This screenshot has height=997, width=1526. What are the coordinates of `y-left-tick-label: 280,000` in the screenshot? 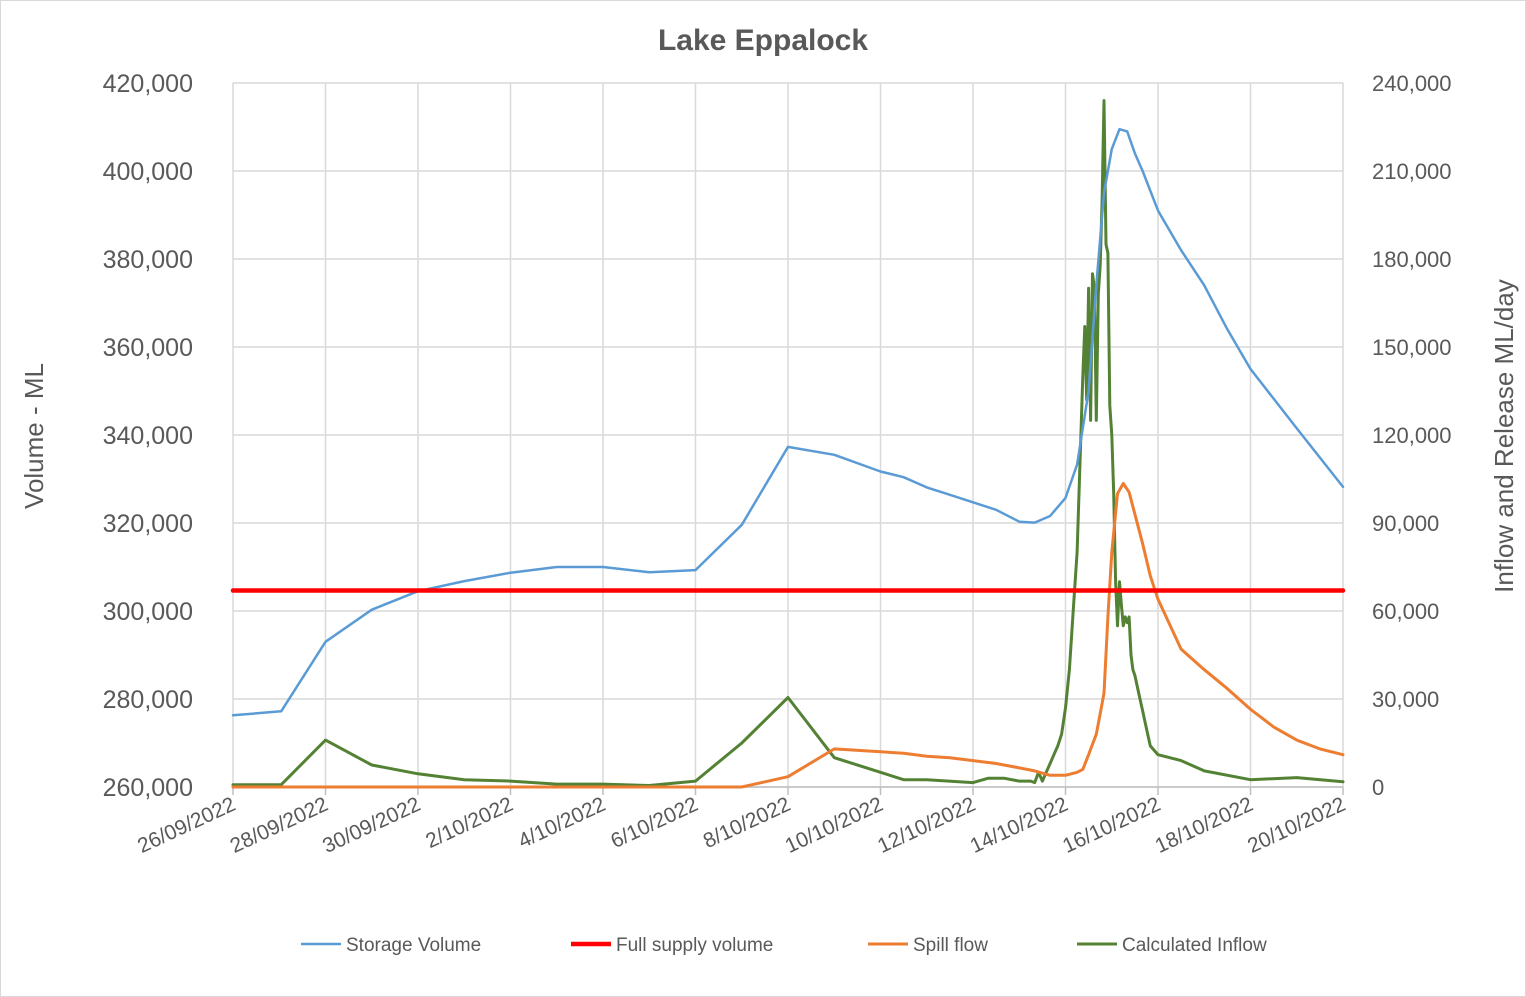 It's located at (148, 700).